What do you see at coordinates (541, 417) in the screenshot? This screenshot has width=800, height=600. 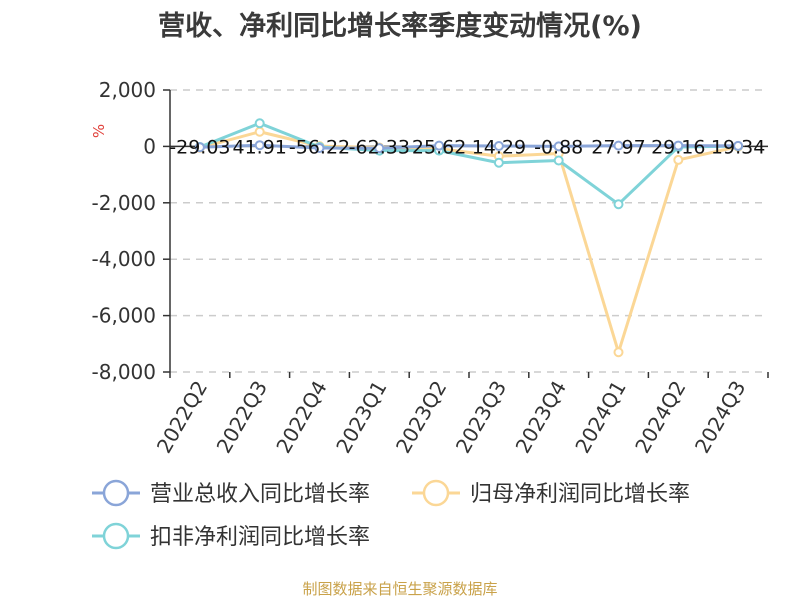 I see `x-tick-label: 2023Q4` at bounding box center [541, 417].